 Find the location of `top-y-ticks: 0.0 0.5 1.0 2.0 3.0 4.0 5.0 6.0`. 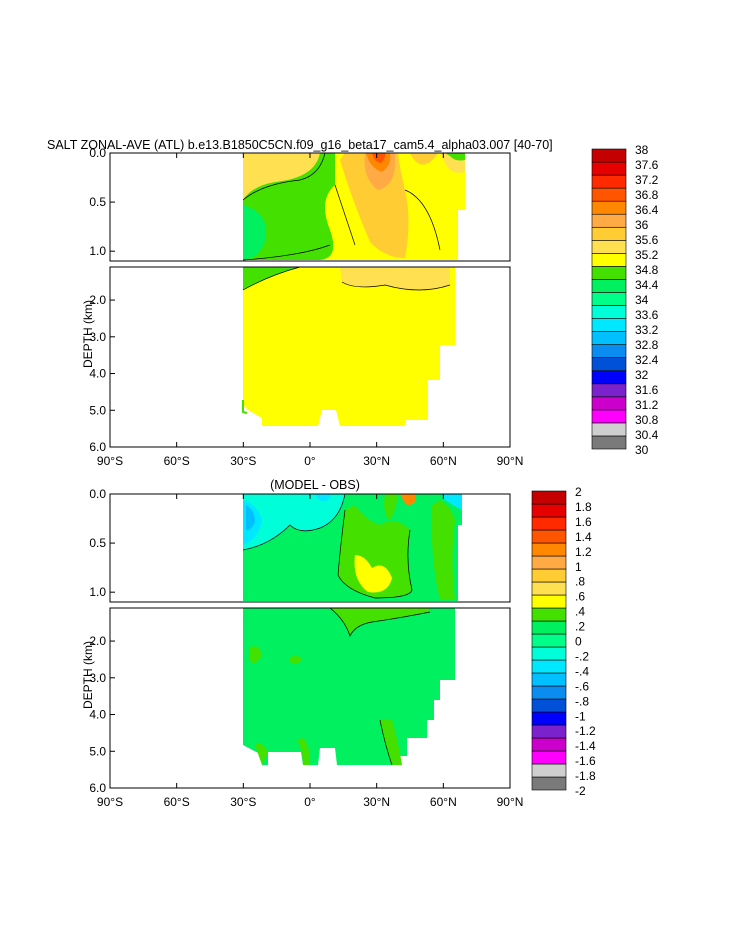

top-y-ticks: 0.0 0.5 1.0 2.0 3.0 4.0 5.0 6.0 is located at coordinates (102, 300).